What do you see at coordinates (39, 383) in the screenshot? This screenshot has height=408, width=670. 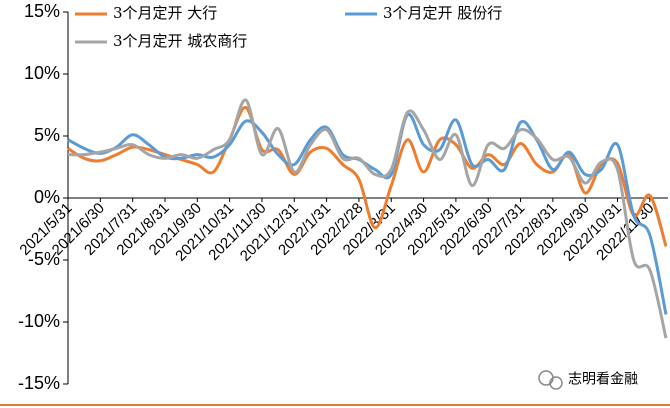 I see `y-tick-label: -15%` at bounding box center [39, 383].